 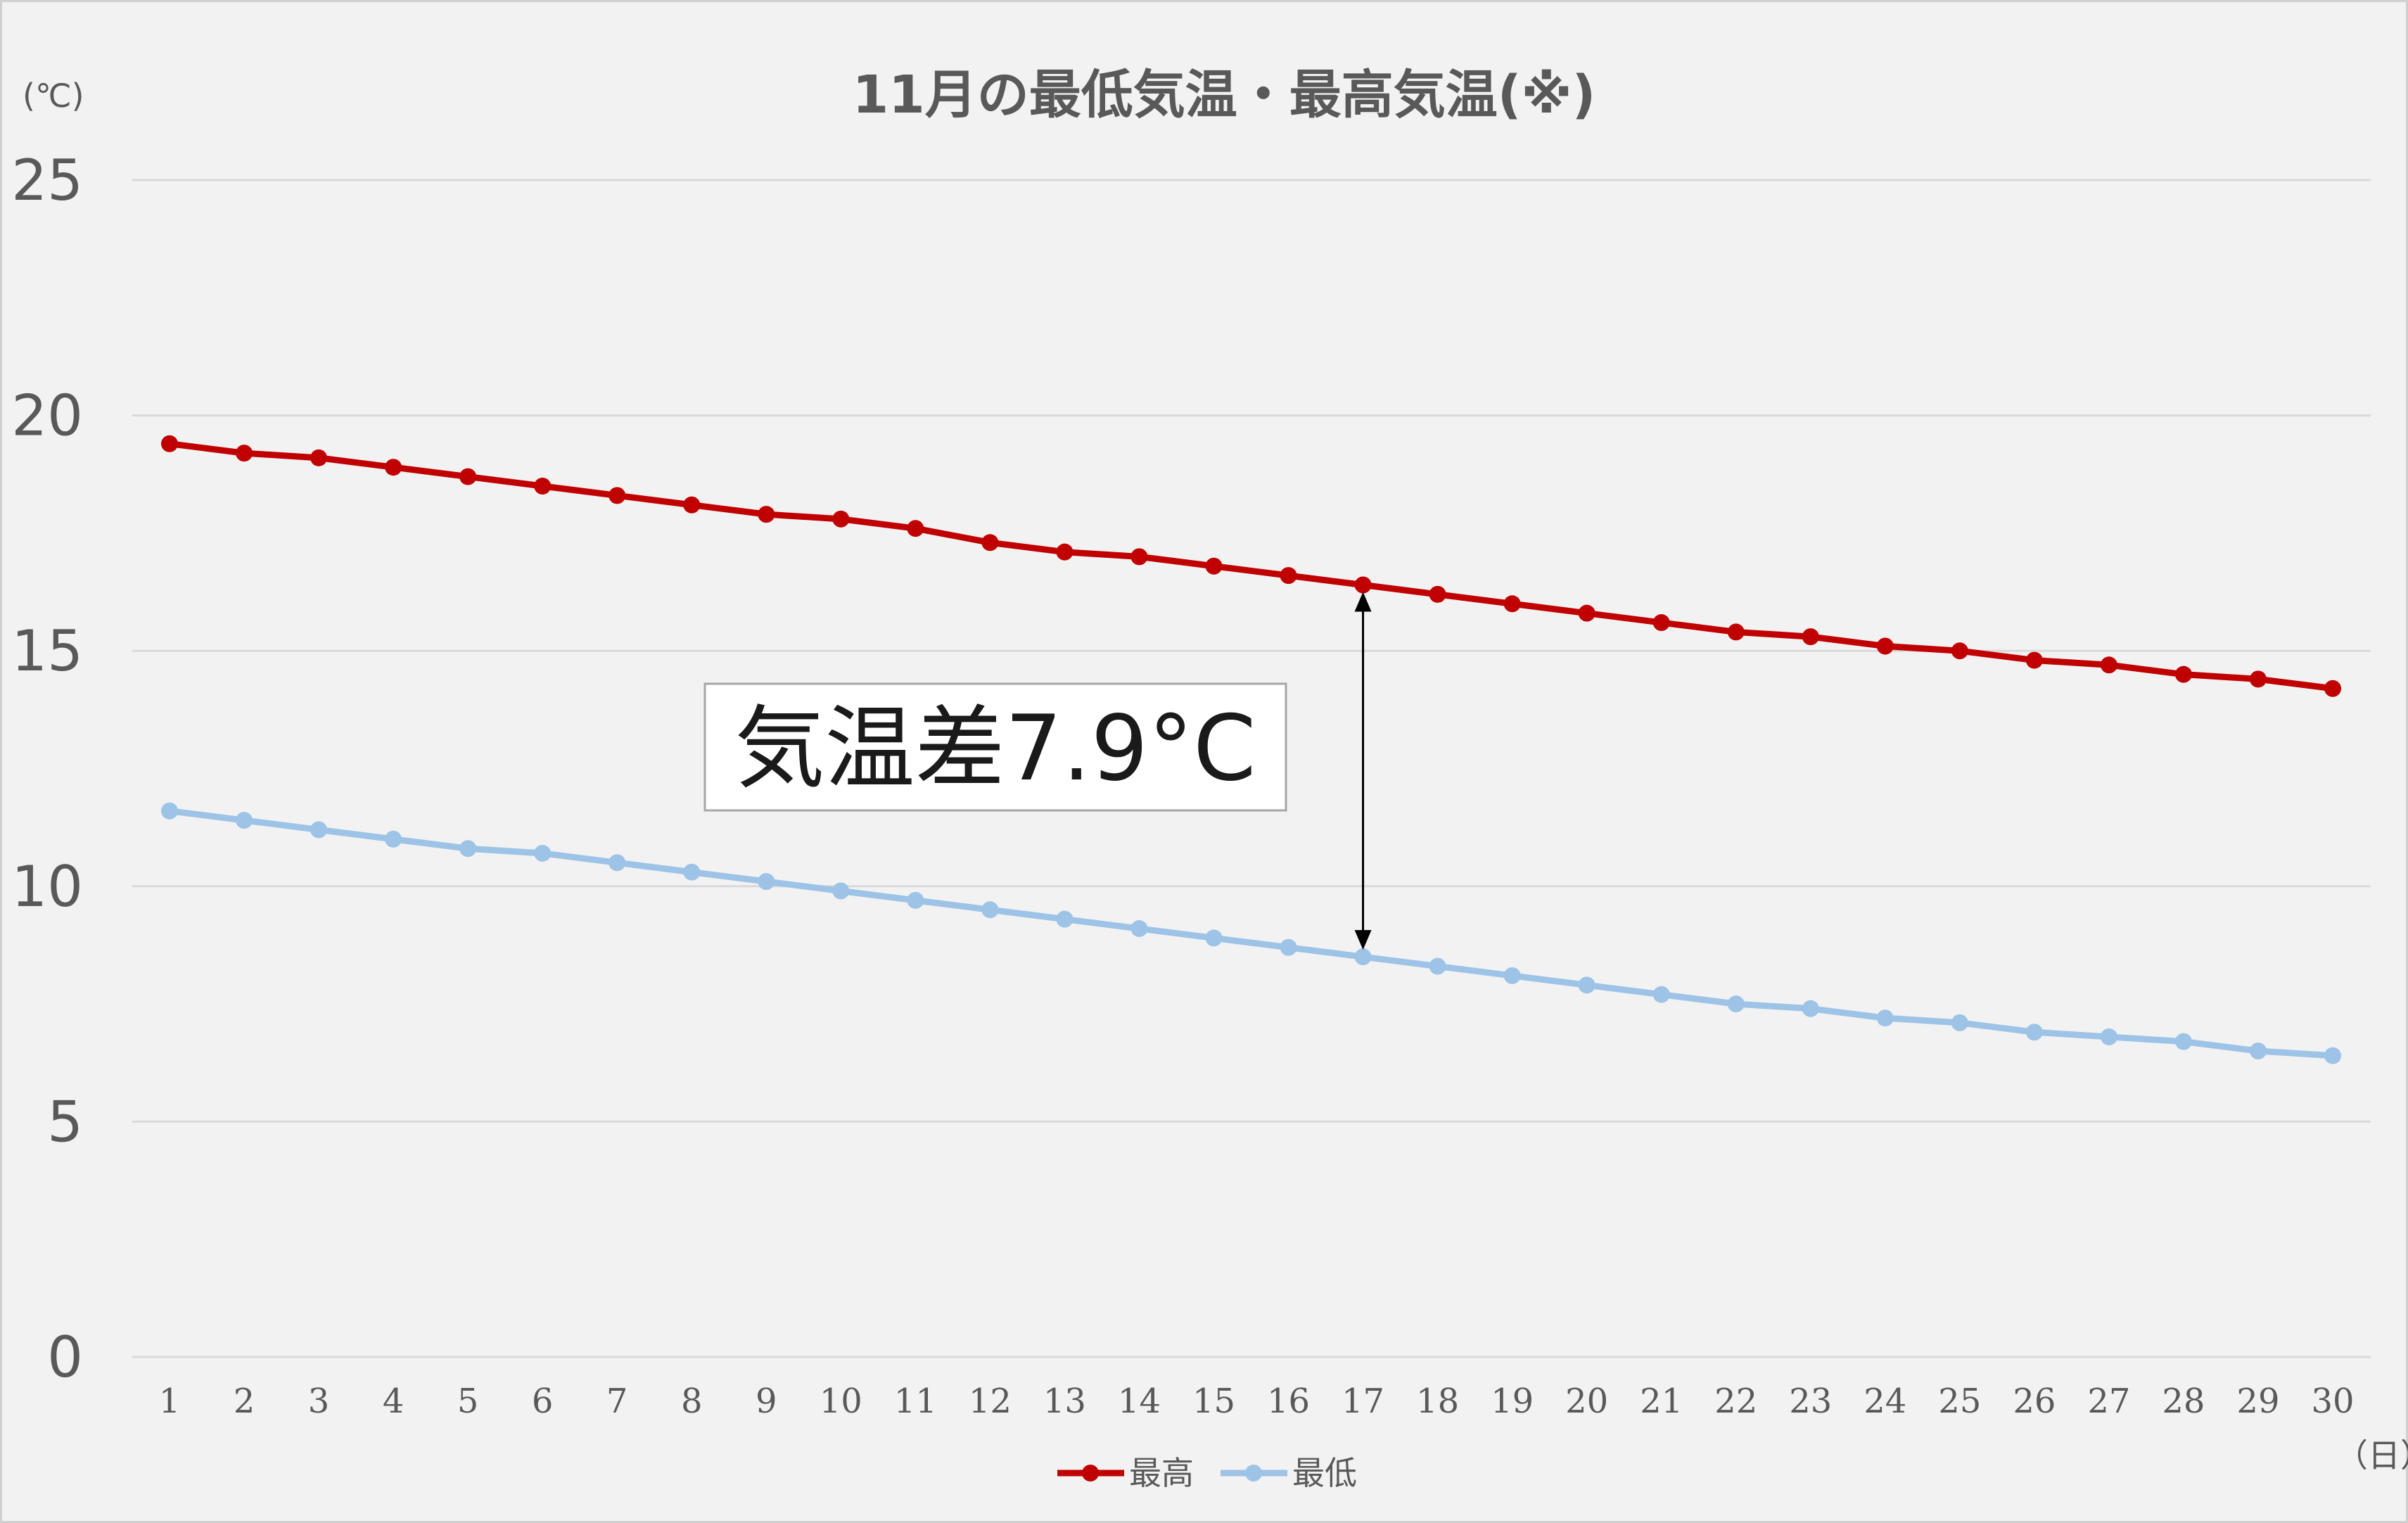 I want to click on legend-label: 最低, so click(x=1324, y=1473).